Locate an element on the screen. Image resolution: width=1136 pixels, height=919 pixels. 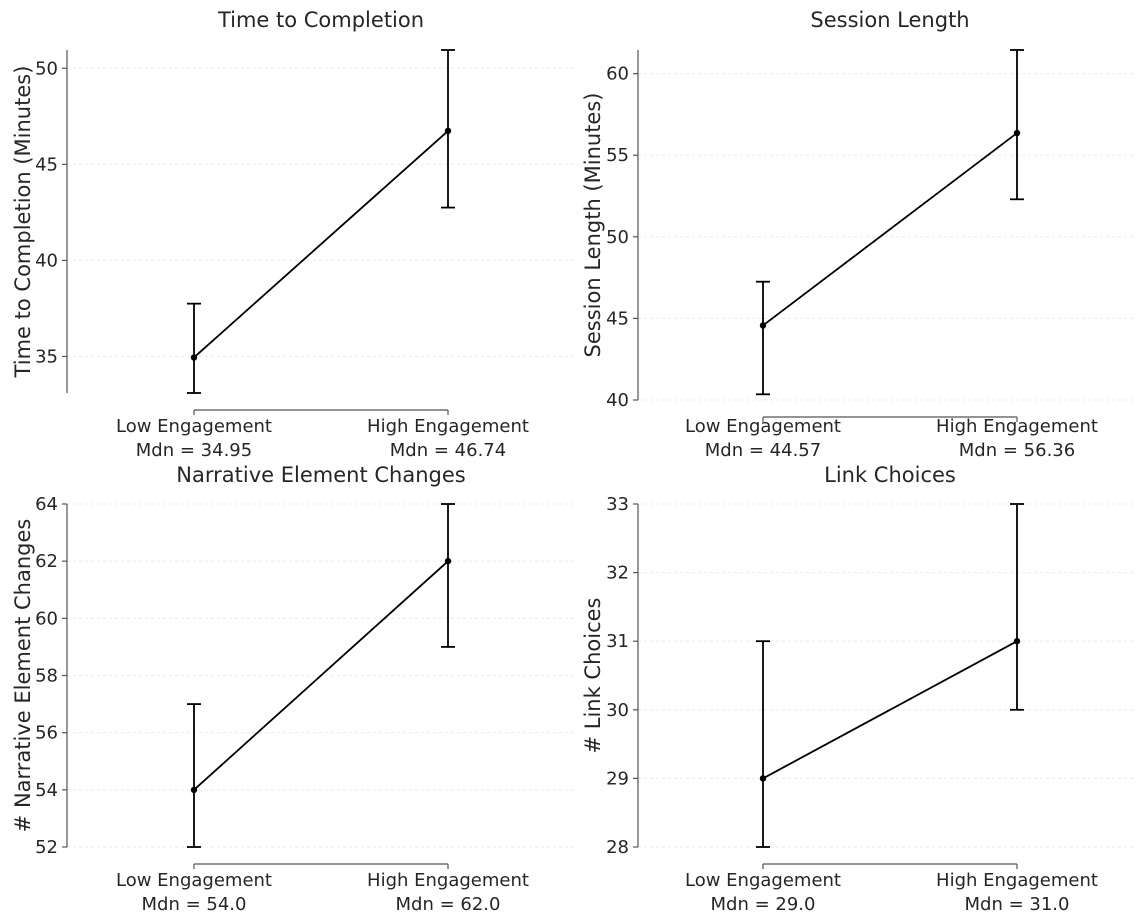
y-tick-label: 28 is located at coordinates (617, 847).